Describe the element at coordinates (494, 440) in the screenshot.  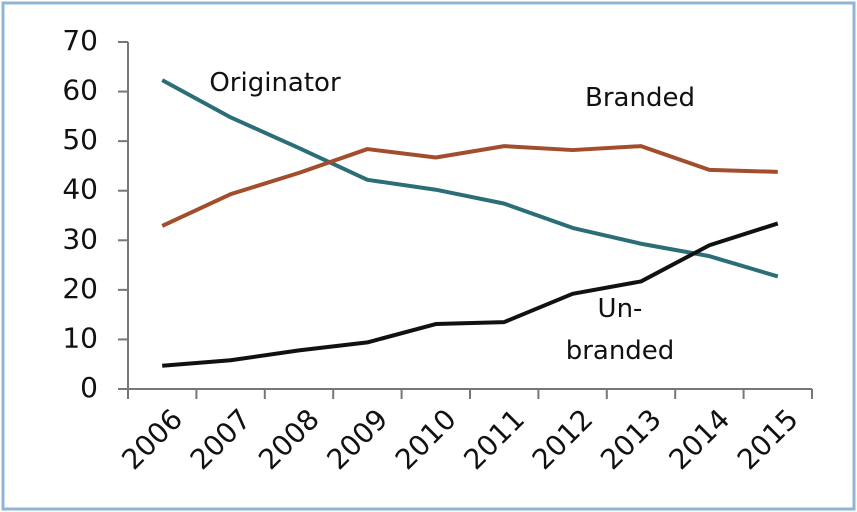
I see `x-tick-label: 2011` at that location.